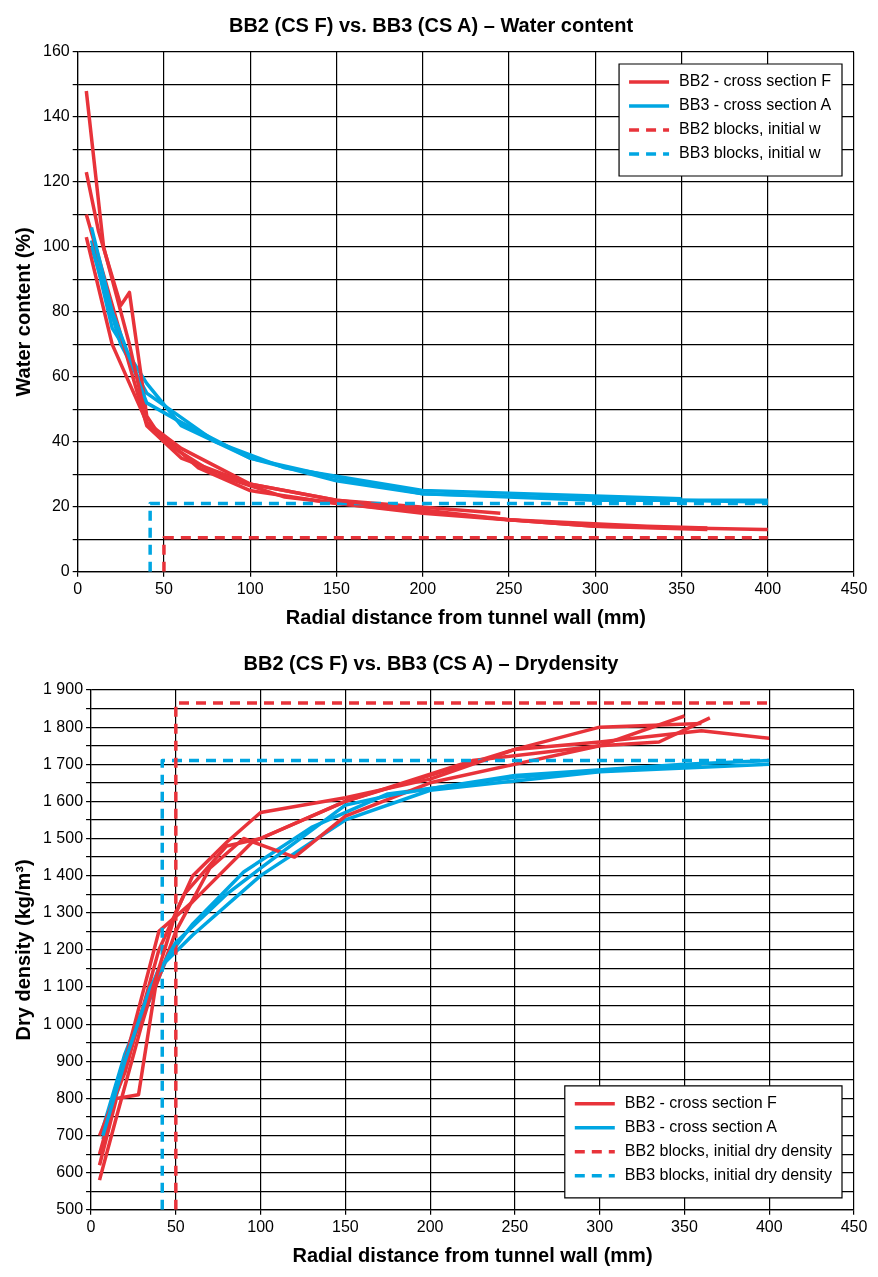 The height and width of the screenshot is (1277, 878). Describe the element at coordinates (728, 1151) in the screenshot. I see `legend-label: BB2 blocks, initial dry density` at that location.